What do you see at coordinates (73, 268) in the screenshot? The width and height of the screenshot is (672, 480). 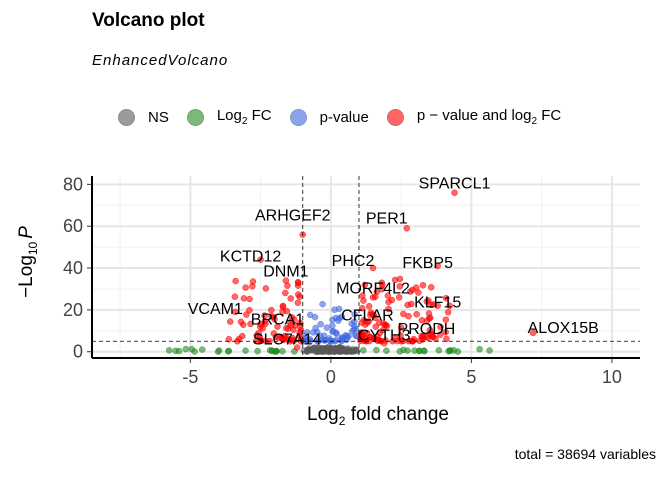 I see `y-tick-label: 40` at bounding box center [73, 268].